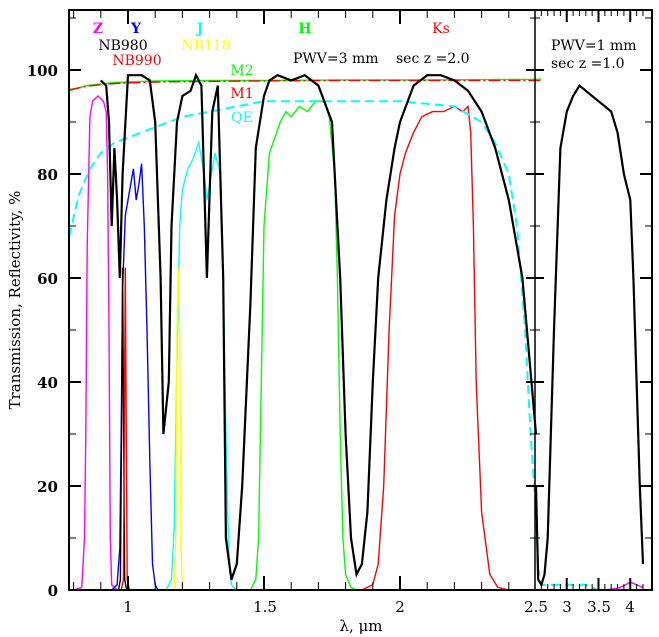 This screenshot has height=637, width=659. What do you see at coordinates (630, 607) in the screenshot?
I see `x-tick-label: 4` at bounding box center [630, 607].